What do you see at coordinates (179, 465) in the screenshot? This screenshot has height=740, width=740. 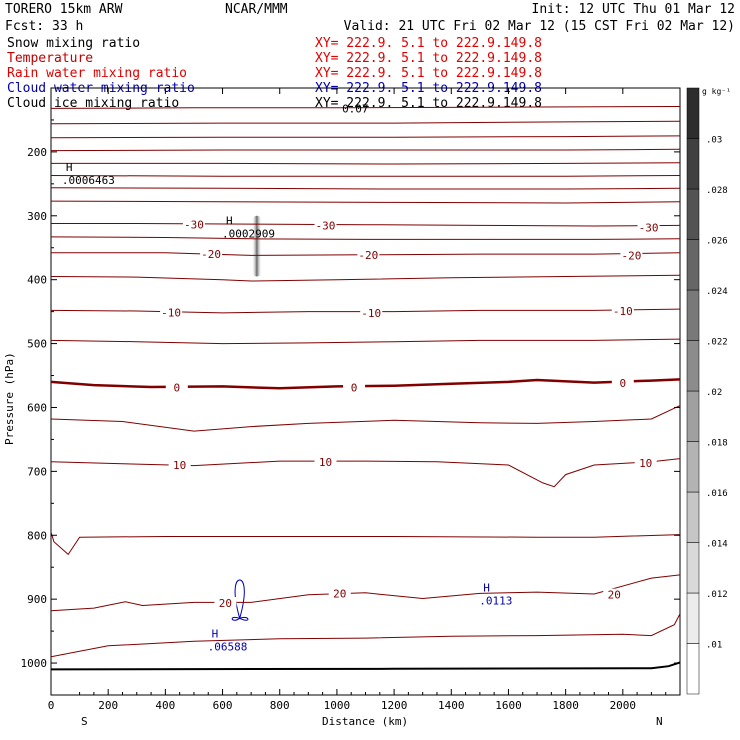 I see `contour-label: 10` at bounding box center [179, 465].